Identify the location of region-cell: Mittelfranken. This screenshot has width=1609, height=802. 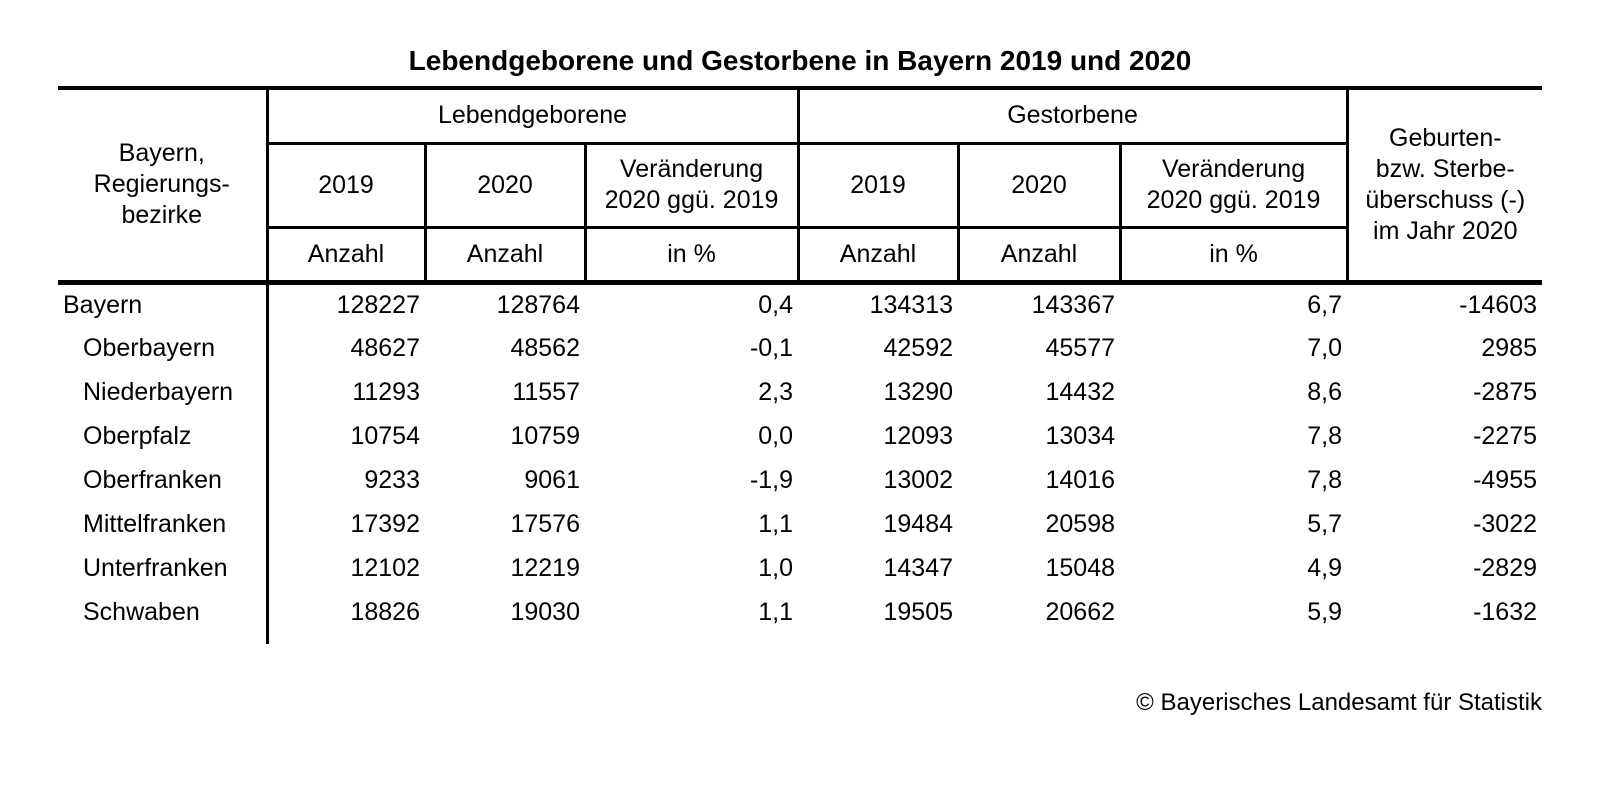
(163, 524).